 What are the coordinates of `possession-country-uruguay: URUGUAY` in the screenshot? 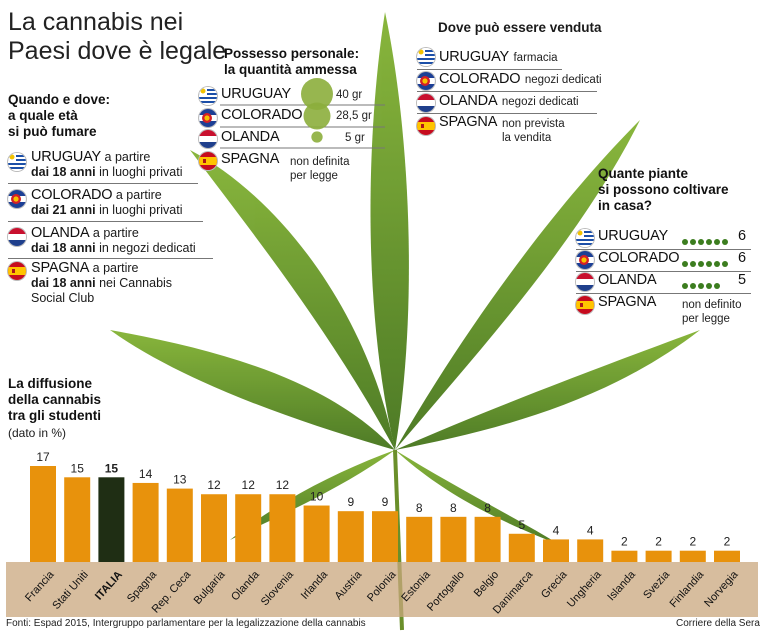 It's located at (256, 94).